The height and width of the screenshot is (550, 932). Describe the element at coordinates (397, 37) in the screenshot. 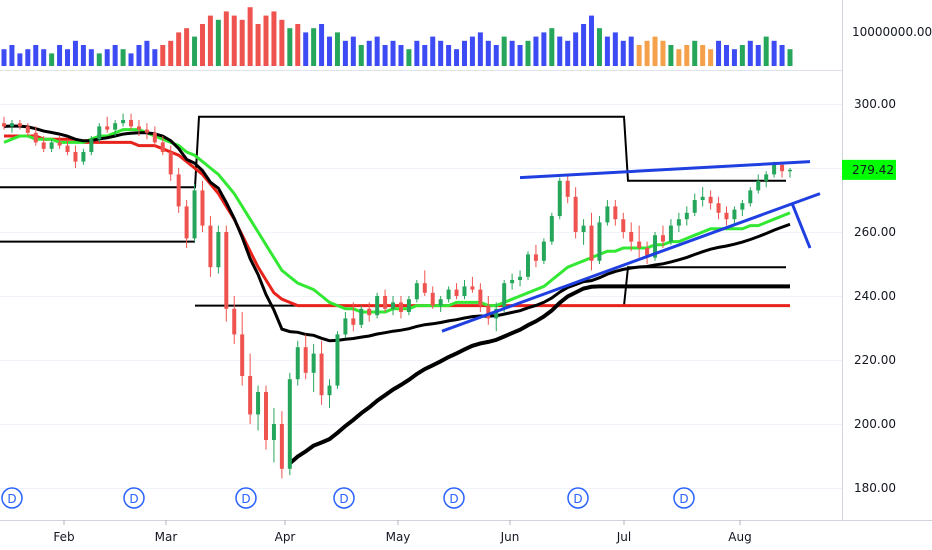

I see `volume-pane` at that location.